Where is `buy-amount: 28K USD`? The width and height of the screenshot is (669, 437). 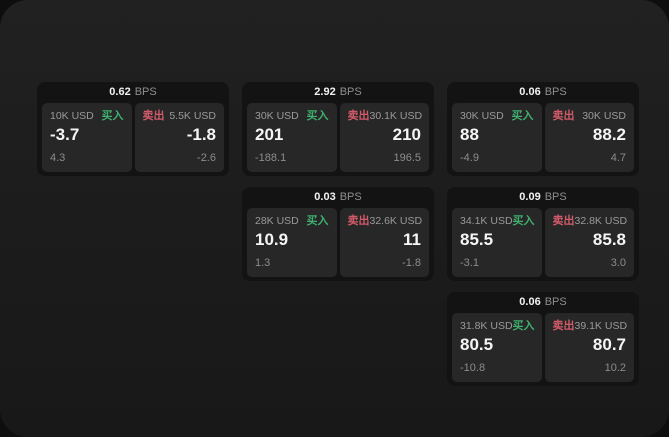
buy-amount: 28K USD is located at coordinates (277, 221).